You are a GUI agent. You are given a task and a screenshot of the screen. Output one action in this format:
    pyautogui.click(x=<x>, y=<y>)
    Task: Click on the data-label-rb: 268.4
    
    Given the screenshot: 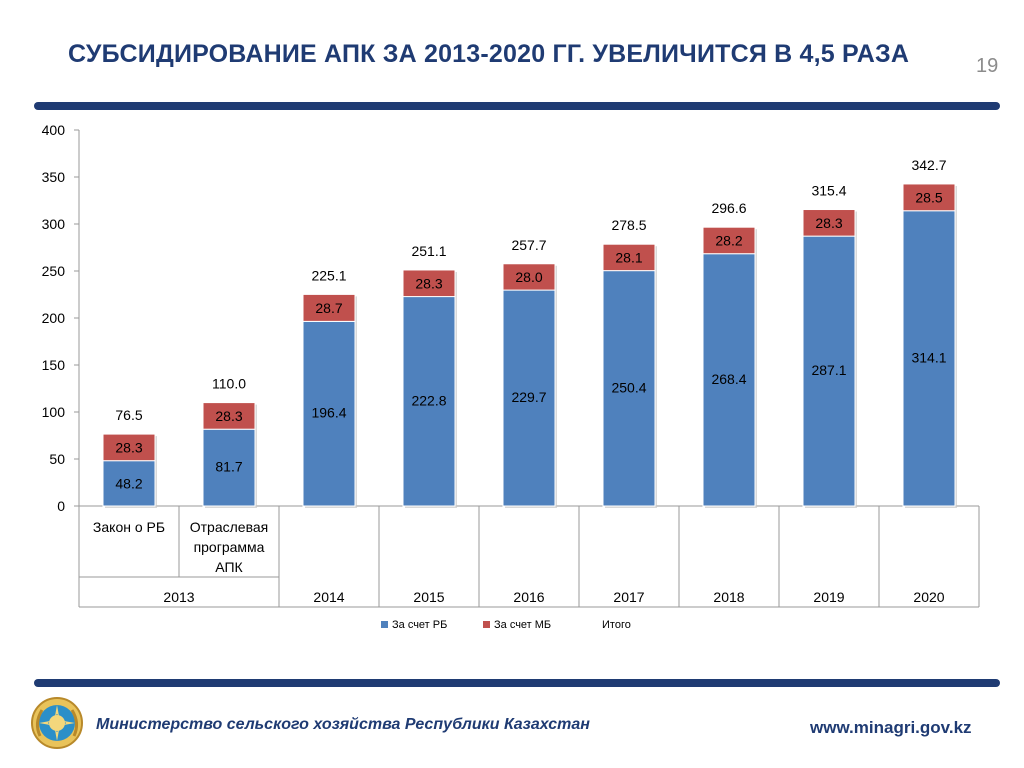 What is the action you would take?
    pyautogui.click(x=728, y=379)
    